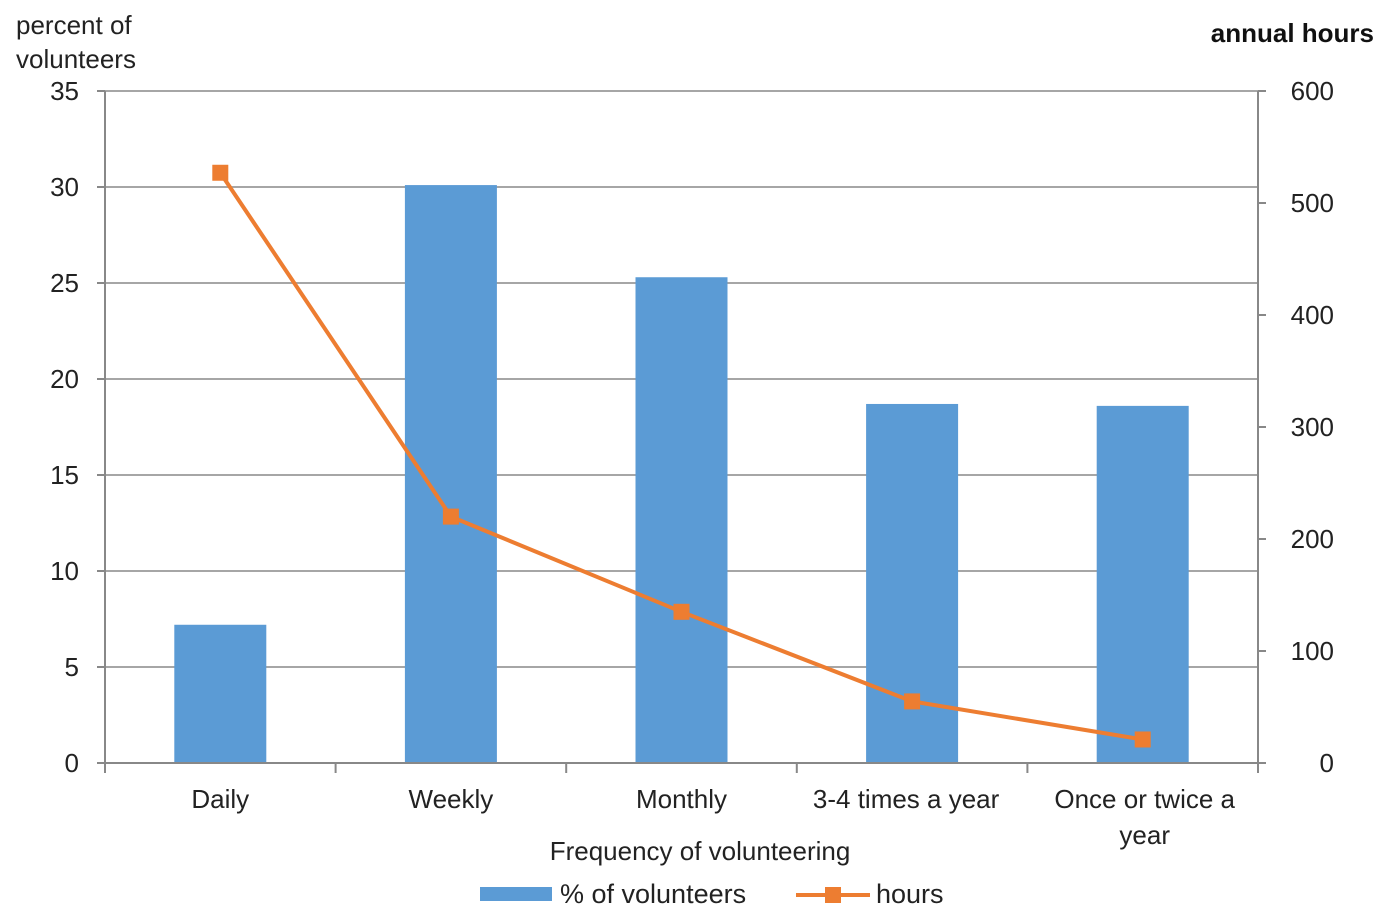  I want to click on left-tick-label: 30, so click(64, 187).